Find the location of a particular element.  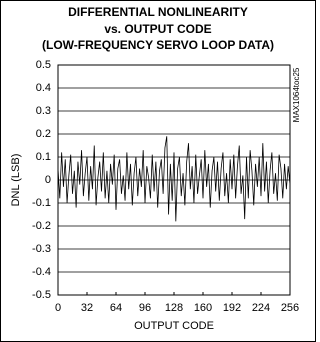

y-tick-label: -0.4 is located at coordinates (41, 272).